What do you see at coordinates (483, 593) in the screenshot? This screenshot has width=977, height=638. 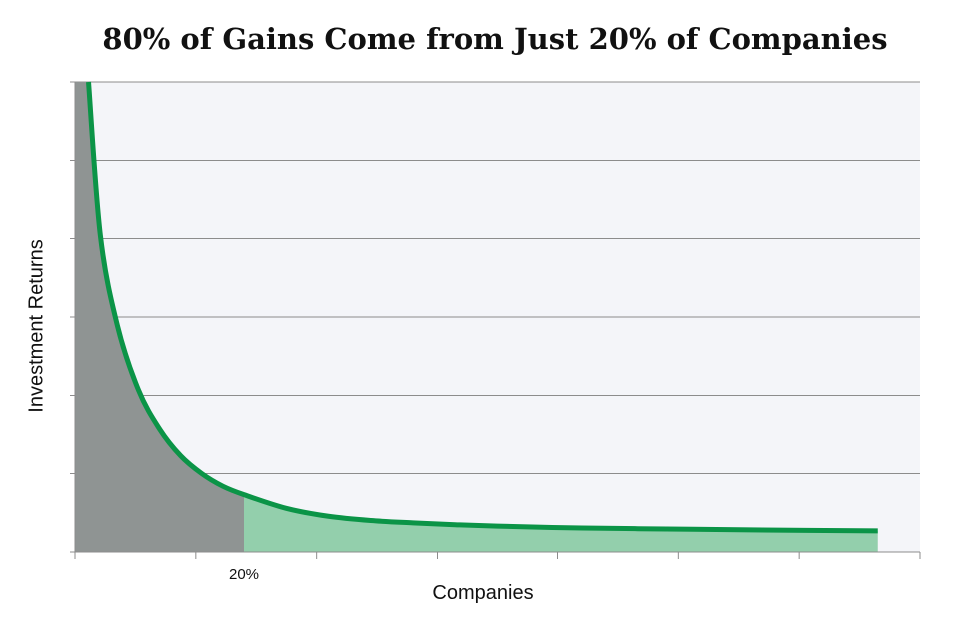 I see `x-axis-label: Companies` at bounding box center [483, 593].